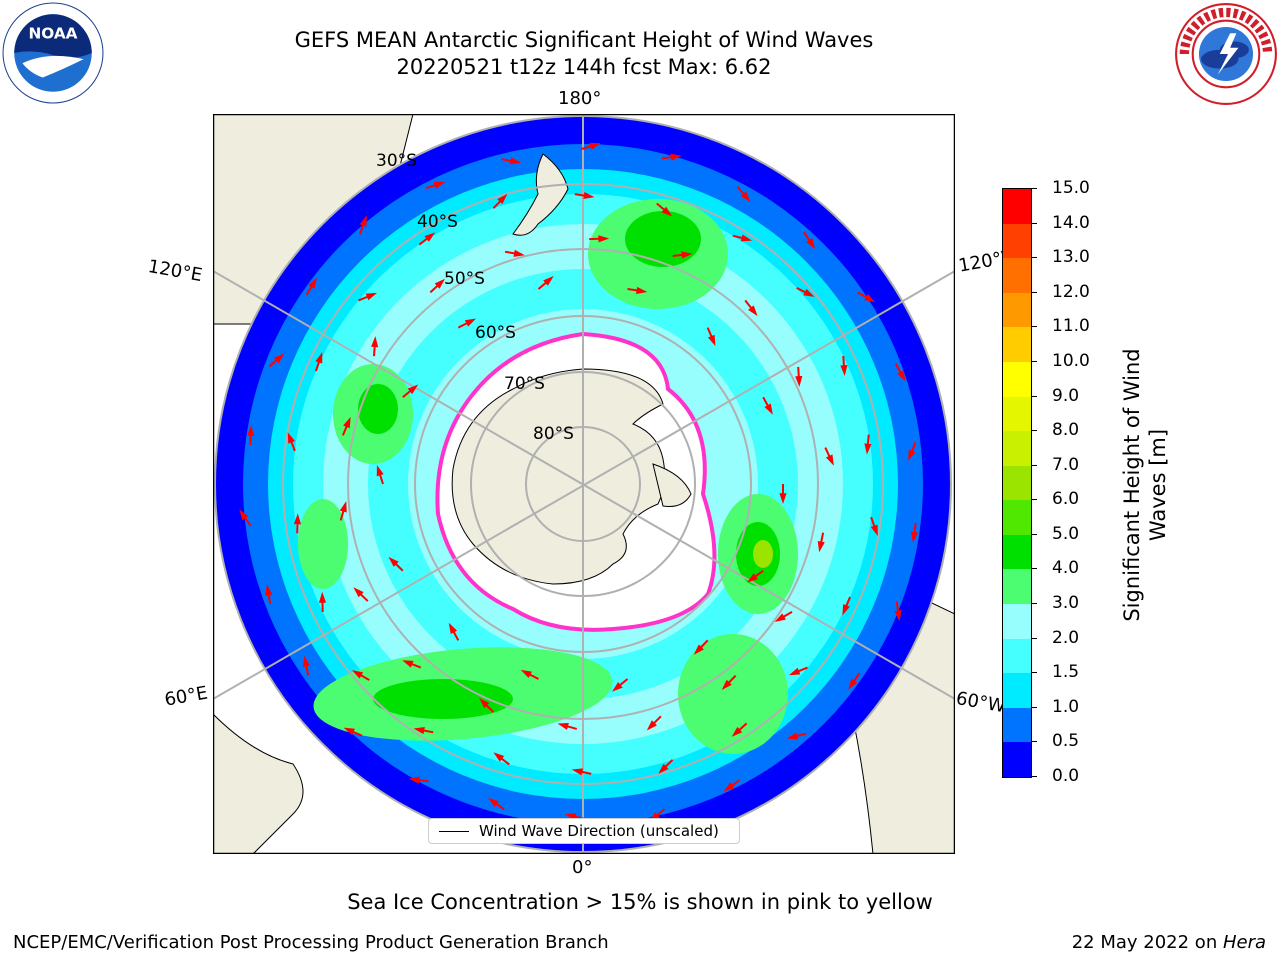 The image size is (1280, 960). I want to click on lat-label-70s: 70°S, so click(524, 384).